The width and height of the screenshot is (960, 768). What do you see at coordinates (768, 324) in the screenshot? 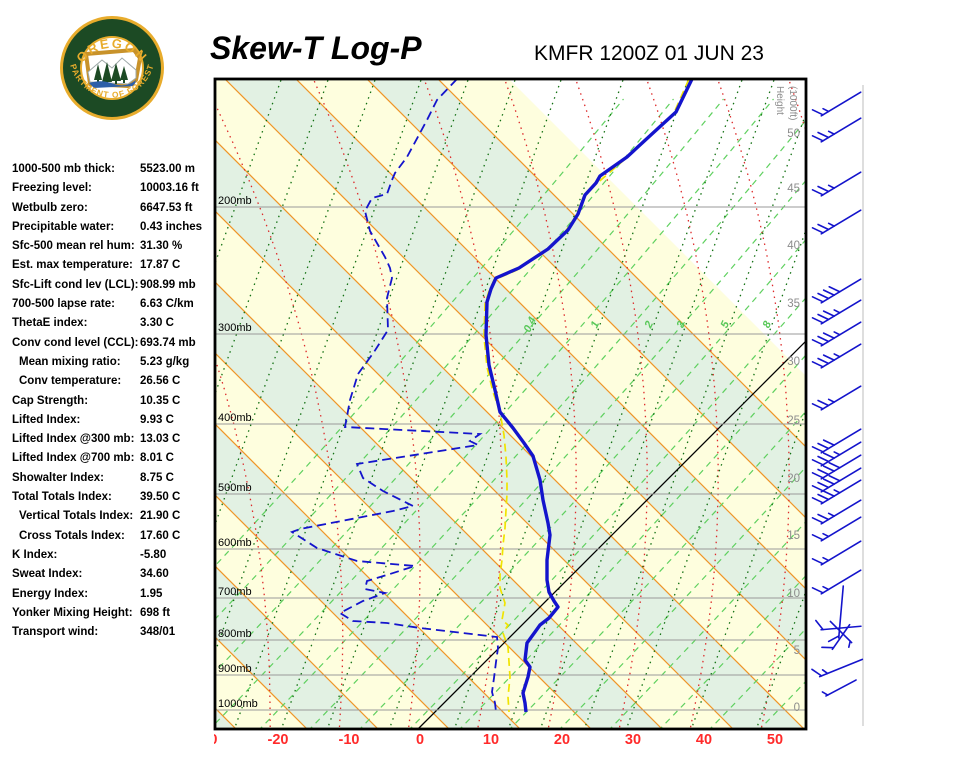
I see `mixing-ratio-label: 8` at bounding box center [768, 324].